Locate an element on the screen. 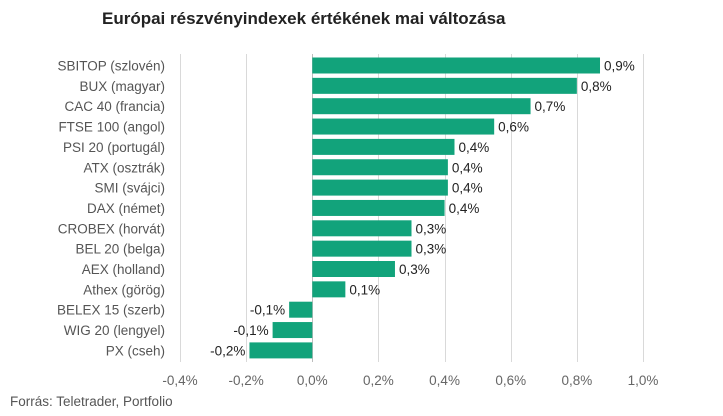 Image resolution: width=723 pixels, height=416 pixels. category-label: PSI 20 (portugál) is located at coordinates (114, 147).